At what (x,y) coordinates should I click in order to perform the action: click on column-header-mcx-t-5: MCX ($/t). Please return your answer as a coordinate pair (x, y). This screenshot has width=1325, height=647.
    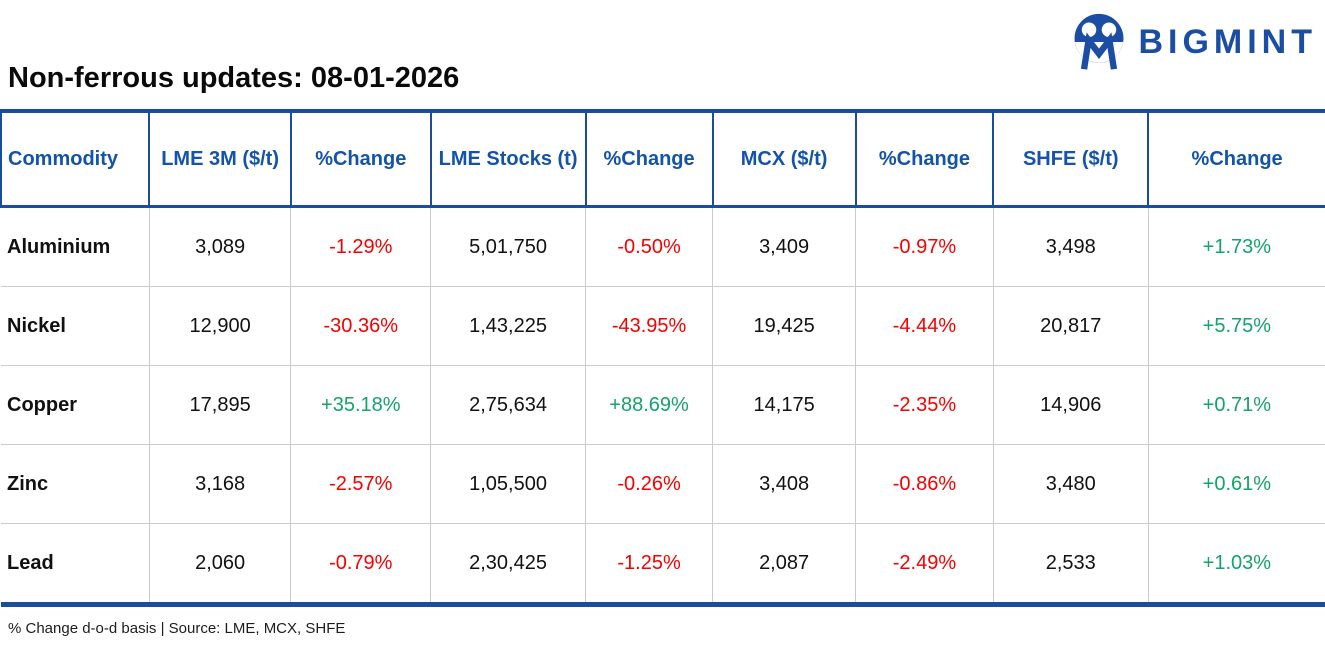
    Looking at the image, I should click on (784, 159).